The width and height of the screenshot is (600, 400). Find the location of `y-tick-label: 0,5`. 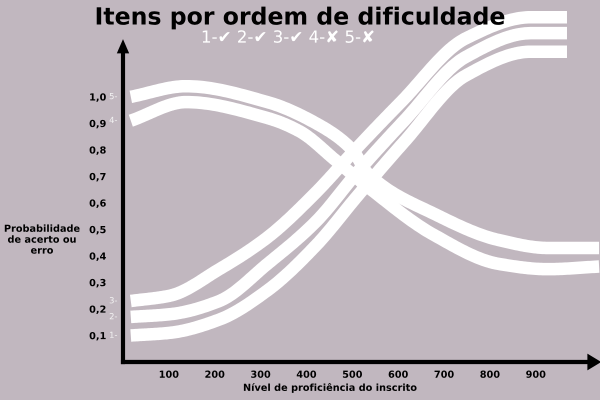

y-tick-label: 0,5 is located at coordinates (98, 230).